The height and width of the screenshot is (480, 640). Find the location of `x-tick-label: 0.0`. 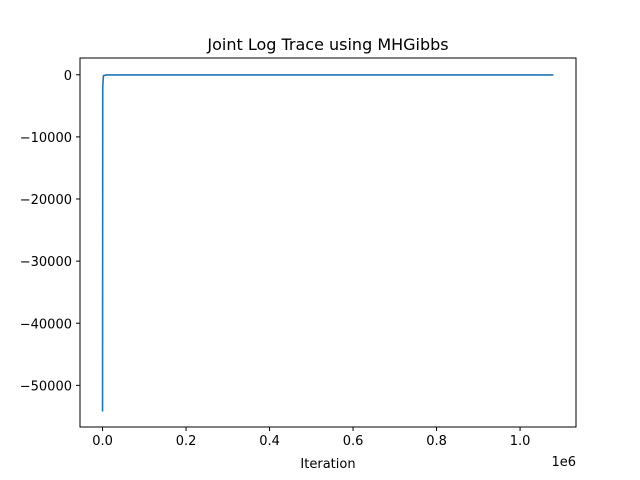

x-tick-label: 0.0 is located at coordinates (102, 441).